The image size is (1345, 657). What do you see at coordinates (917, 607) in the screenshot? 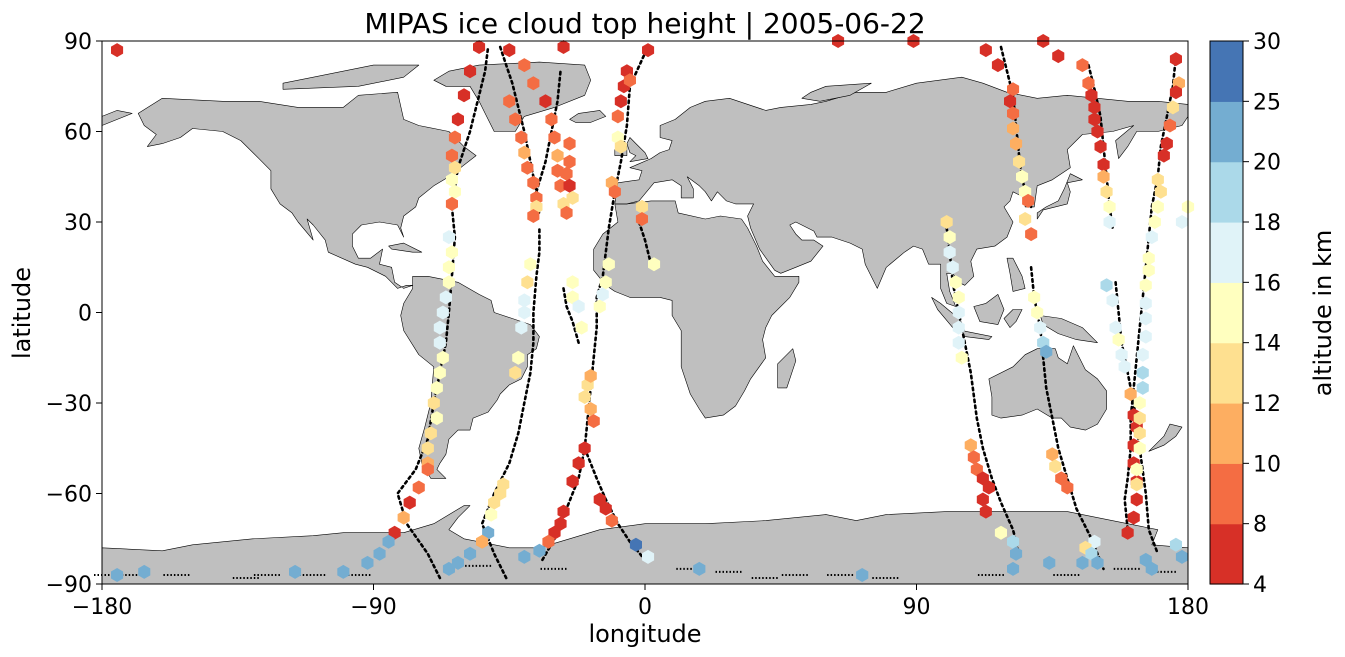
I see `x-tick-label: 90` at bounding box center [917, 607].